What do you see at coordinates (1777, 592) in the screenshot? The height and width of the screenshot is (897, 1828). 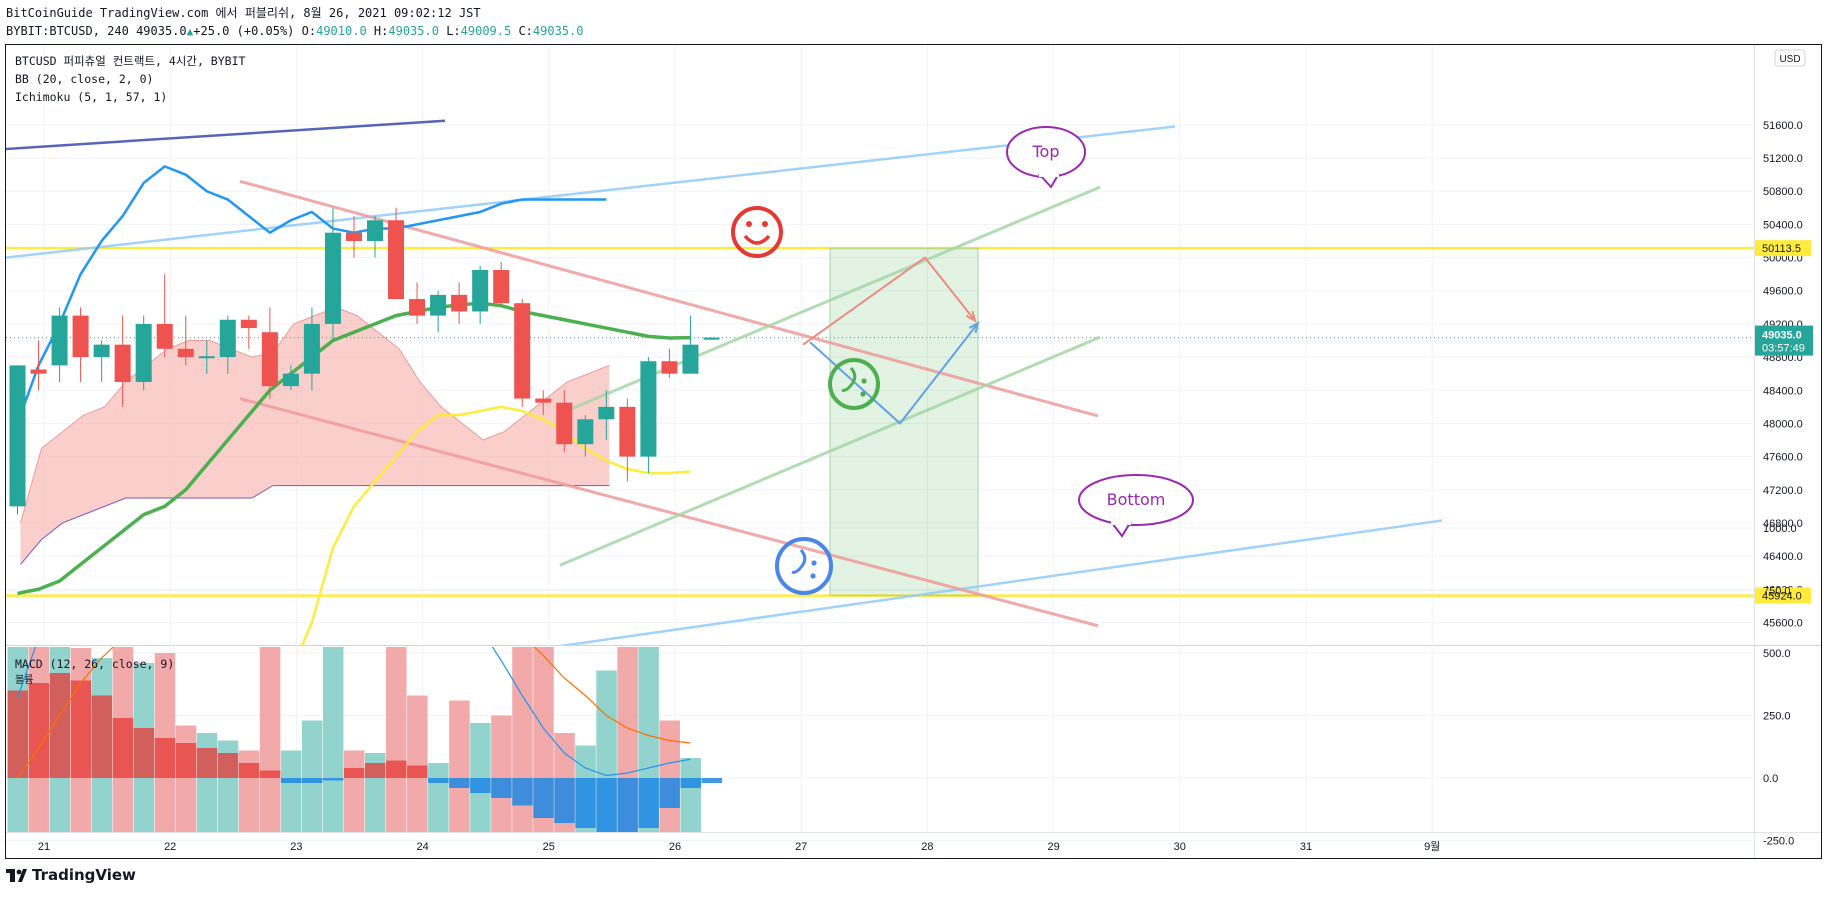 I see `macd-tick-label: 750.0` at bounding box center [1777, 592].